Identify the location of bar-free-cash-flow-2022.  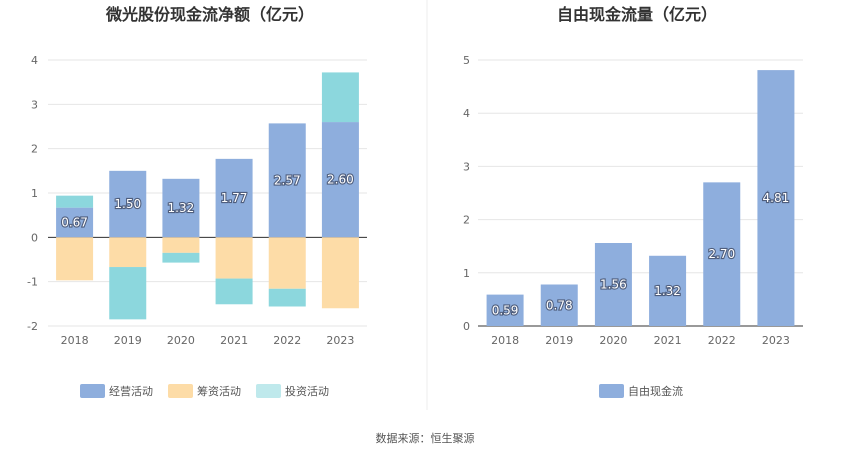
(722, 254).